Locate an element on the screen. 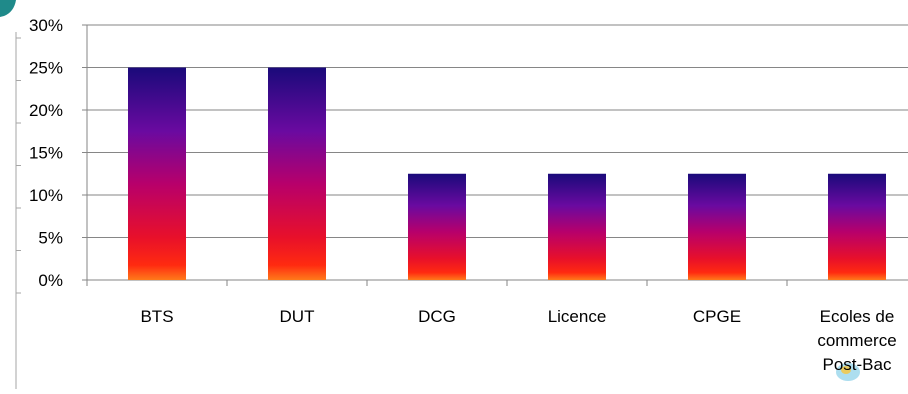 This screenshot has height=394, width=908. x-tick-label-line: DCG is located at coordinates (437, 316).